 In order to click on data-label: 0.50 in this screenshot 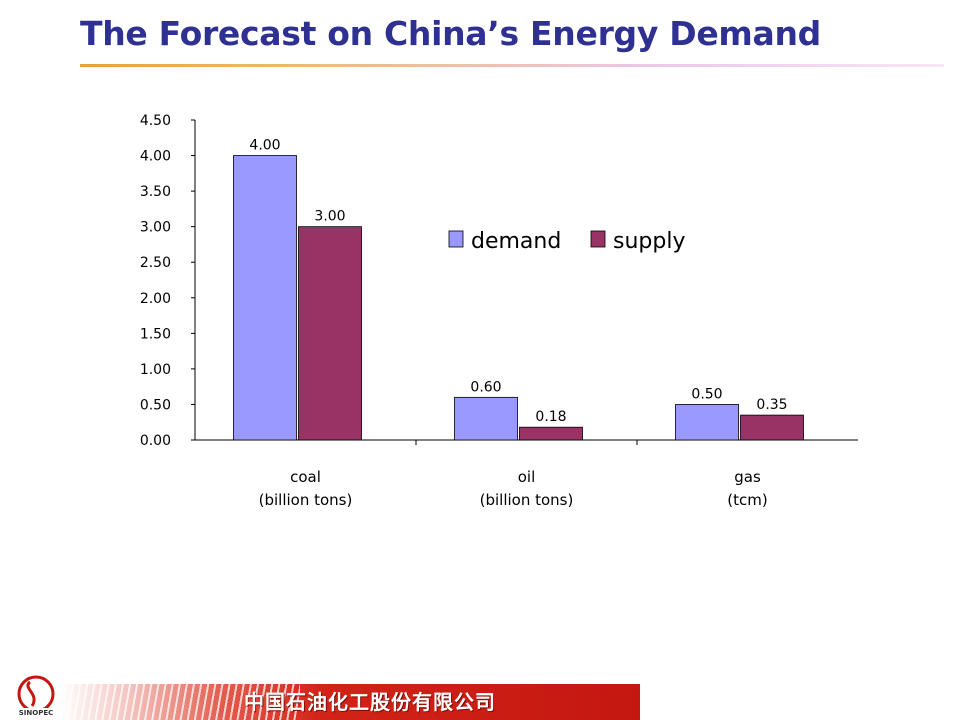, I will do `click(706, 394)`.